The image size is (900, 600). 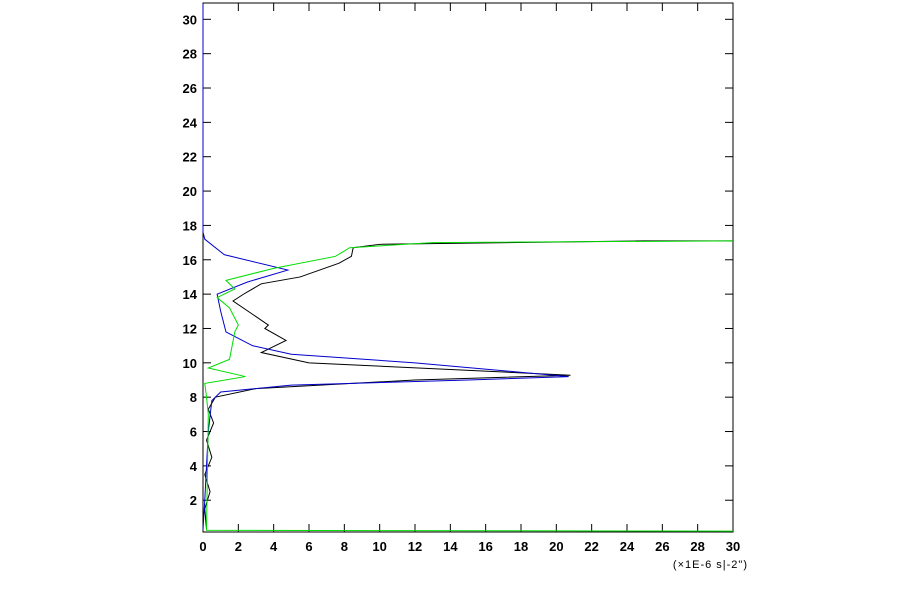 What do you see at coordinates (193, 500) in the screenshot?
I see `y-tick-label: 2` at bounding box center [193, 500].